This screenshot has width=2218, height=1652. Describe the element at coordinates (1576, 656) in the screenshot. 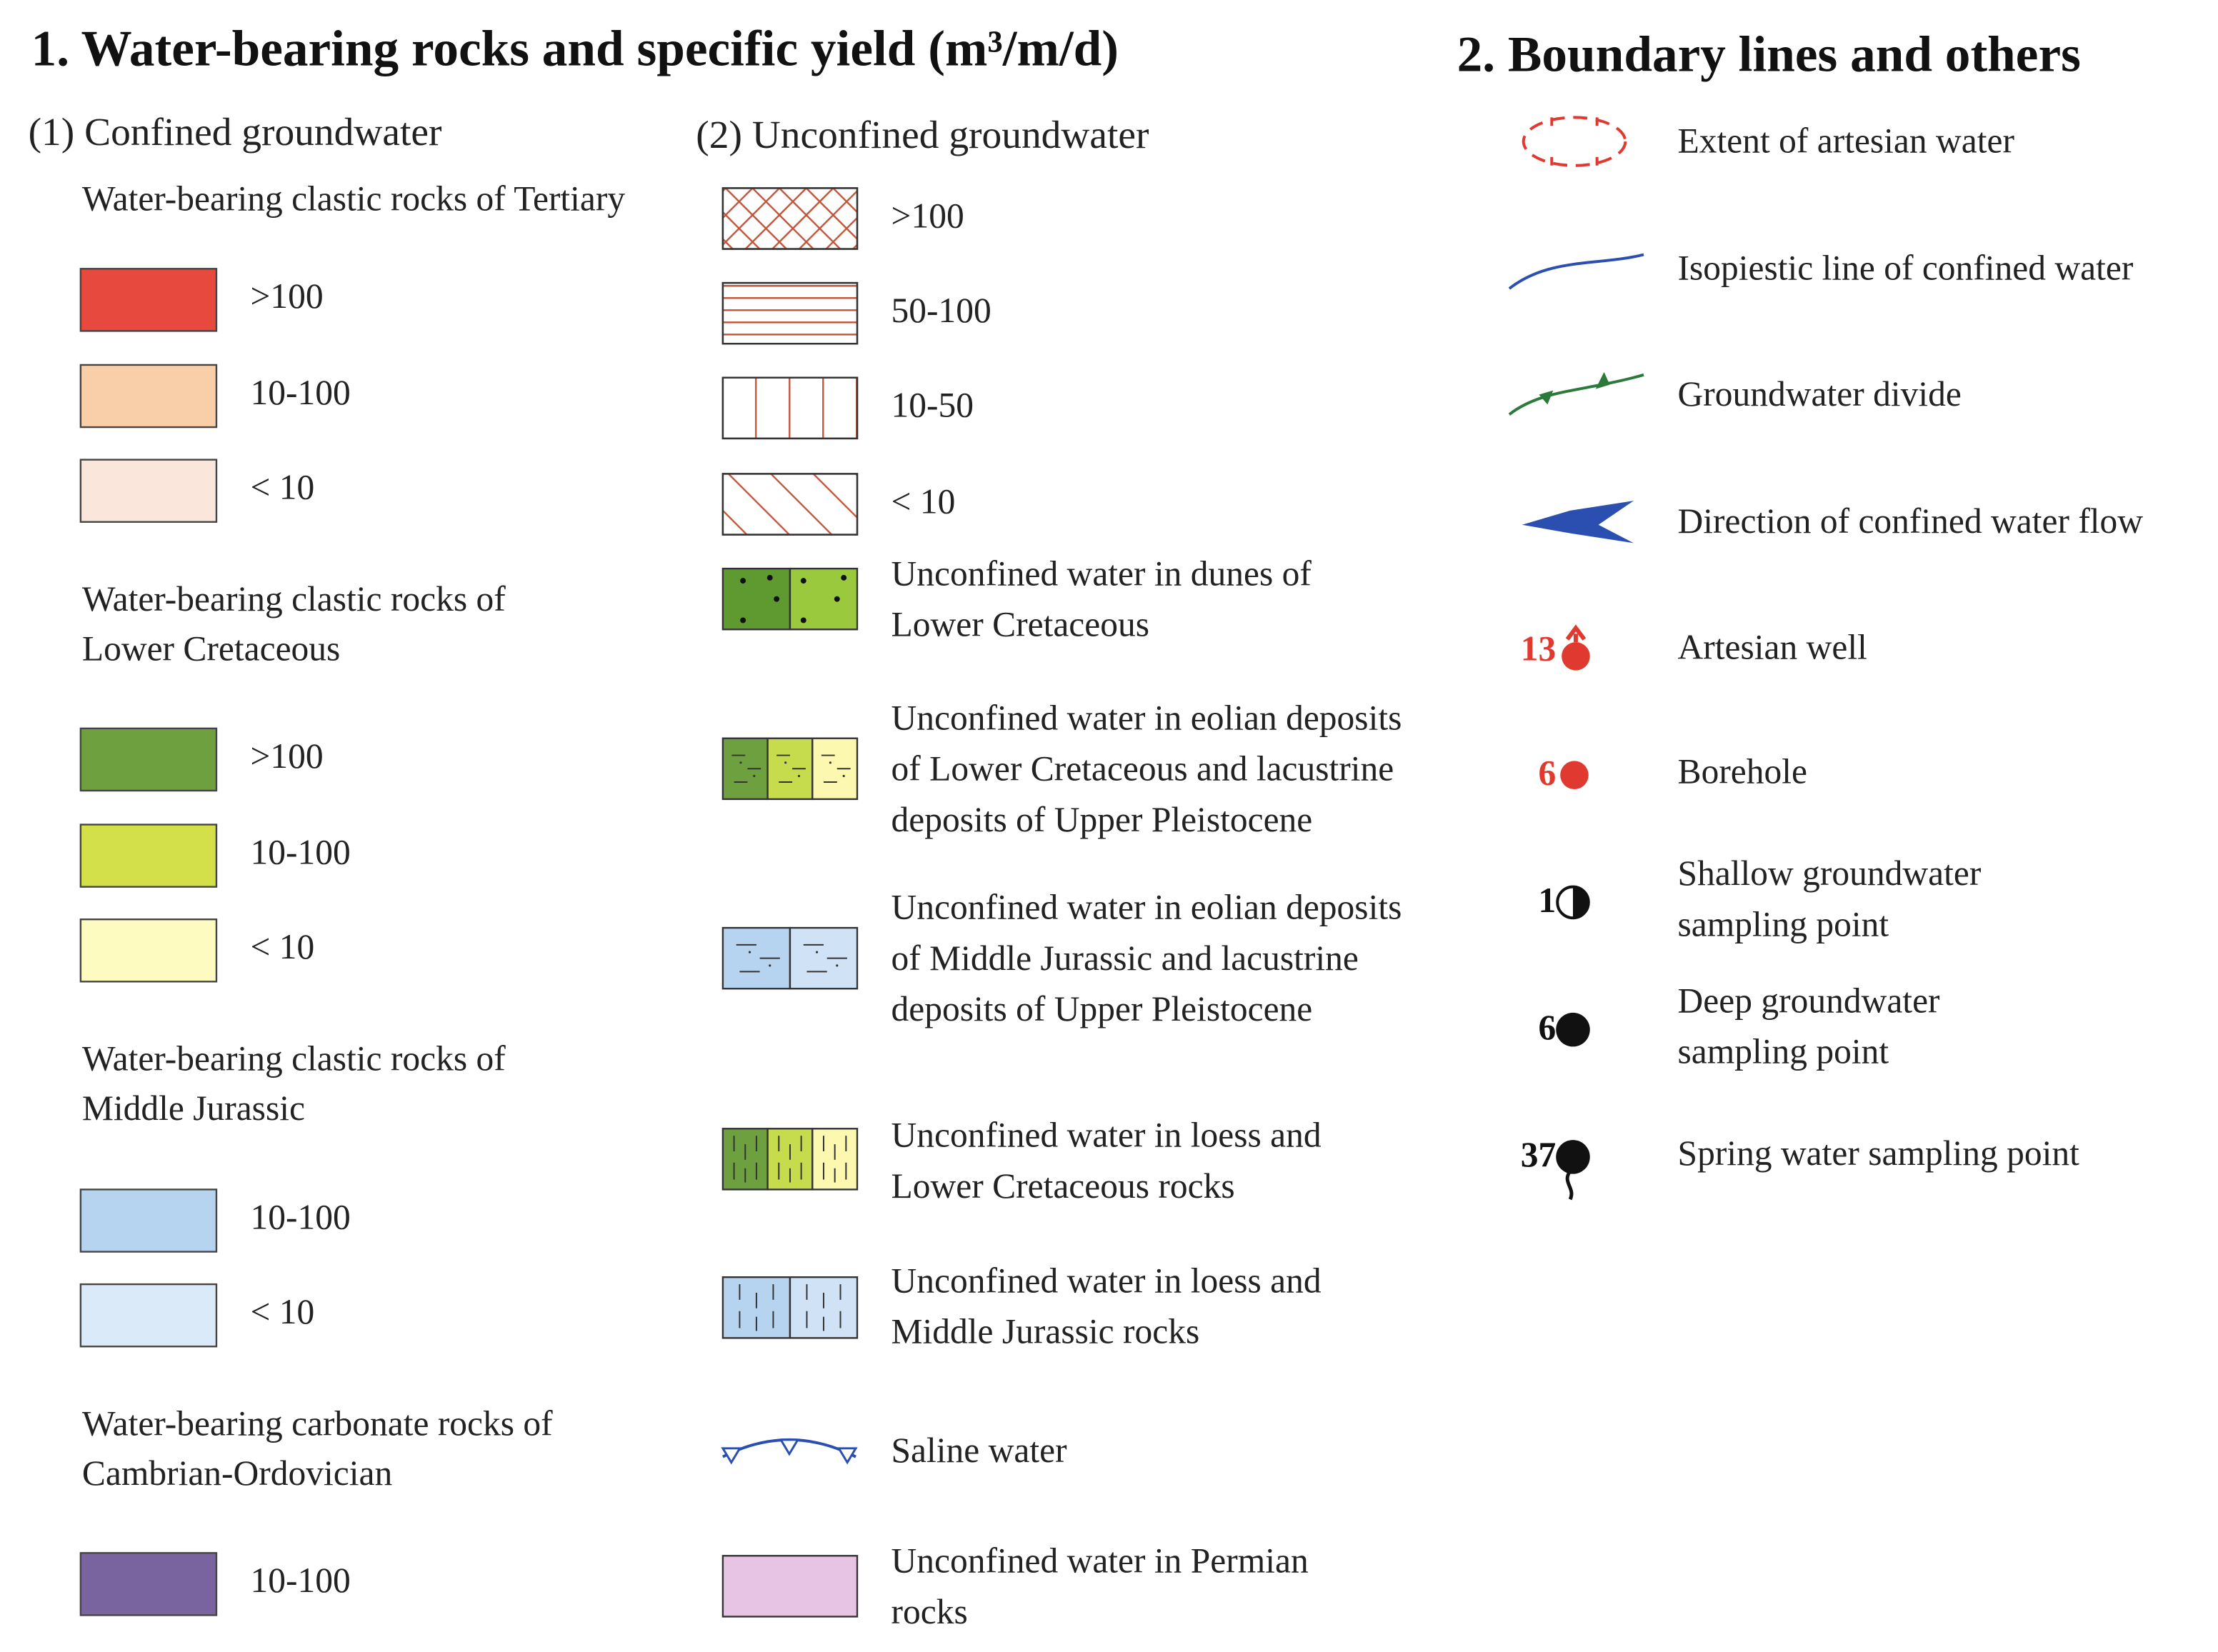

I see `artesian-well` at that location.